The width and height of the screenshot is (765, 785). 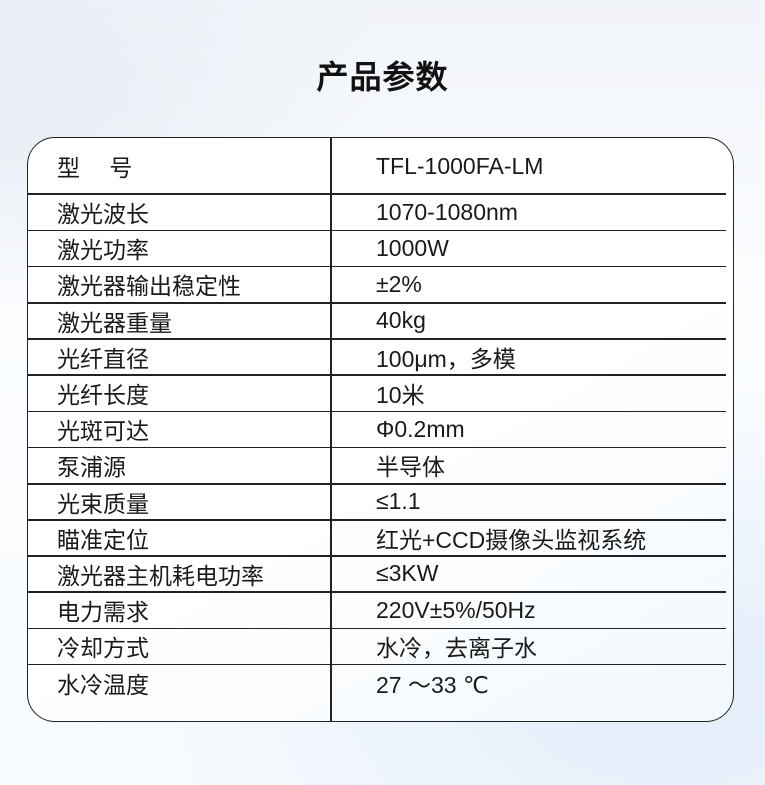 What do you see at coordinates (382, 77) in the screenshot?
I see `page-title: 产品参数` at bounding box center [382, 77].